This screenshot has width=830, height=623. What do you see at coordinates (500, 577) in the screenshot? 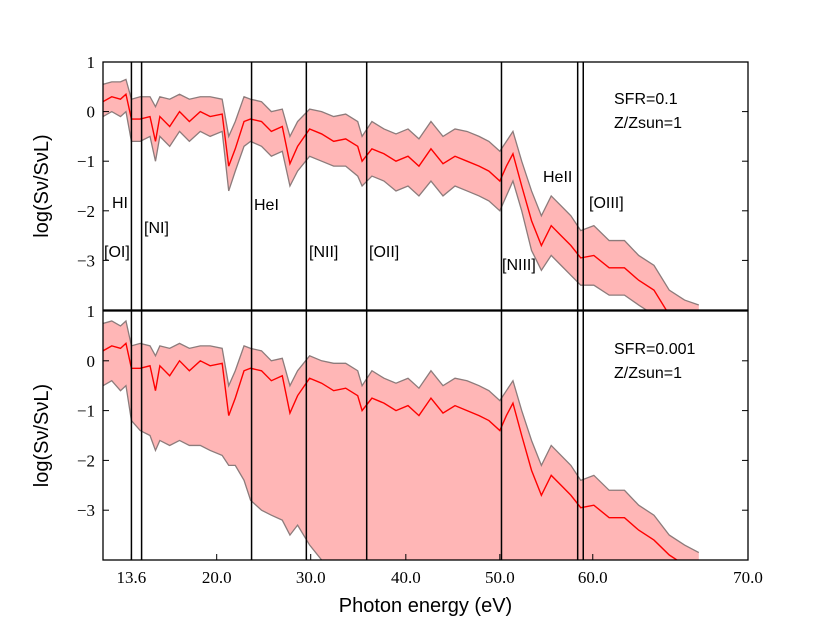
I see `x-tick-label: 50.0` at bounding box center [500, 577].